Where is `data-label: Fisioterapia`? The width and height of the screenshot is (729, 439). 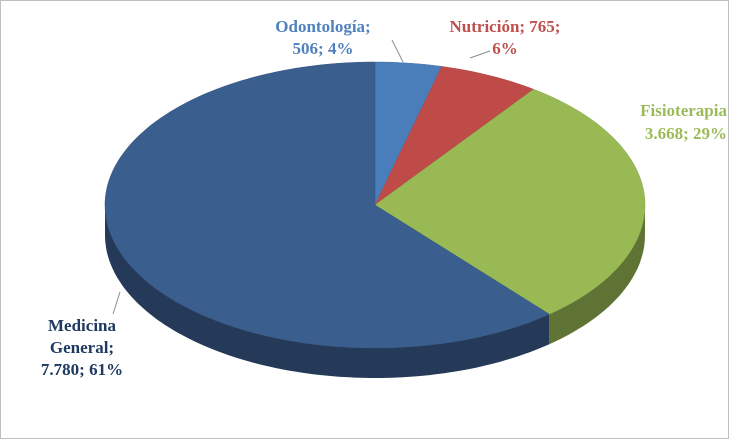
data-label: Fisioterapia is located at coordinates (683, 110).